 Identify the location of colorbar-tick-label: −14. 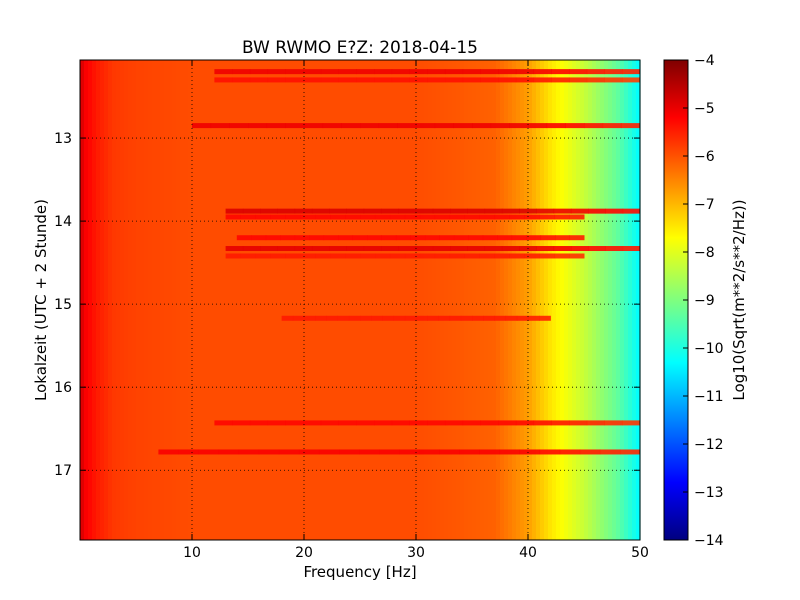
(709, 541).